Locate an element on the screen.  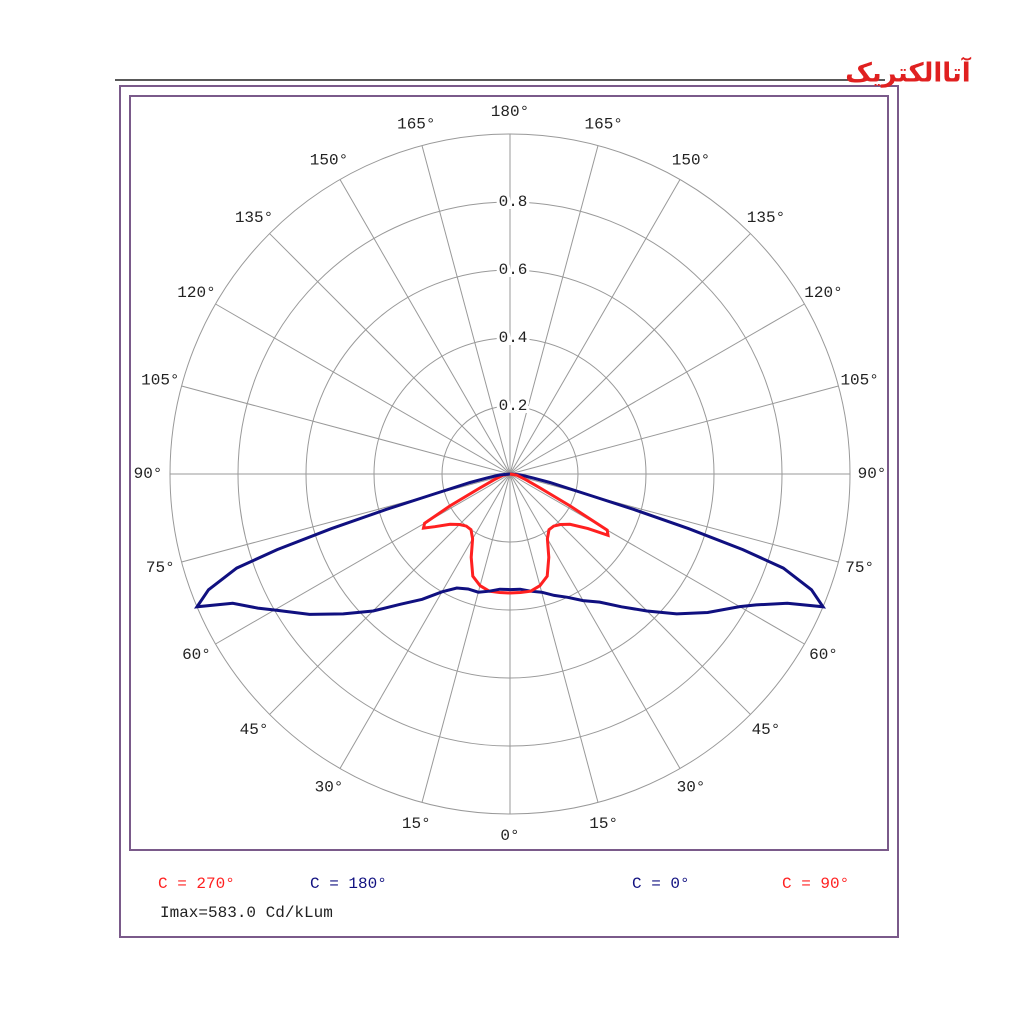
angle-tick-label: 0° is located at coordinates (509, 836).